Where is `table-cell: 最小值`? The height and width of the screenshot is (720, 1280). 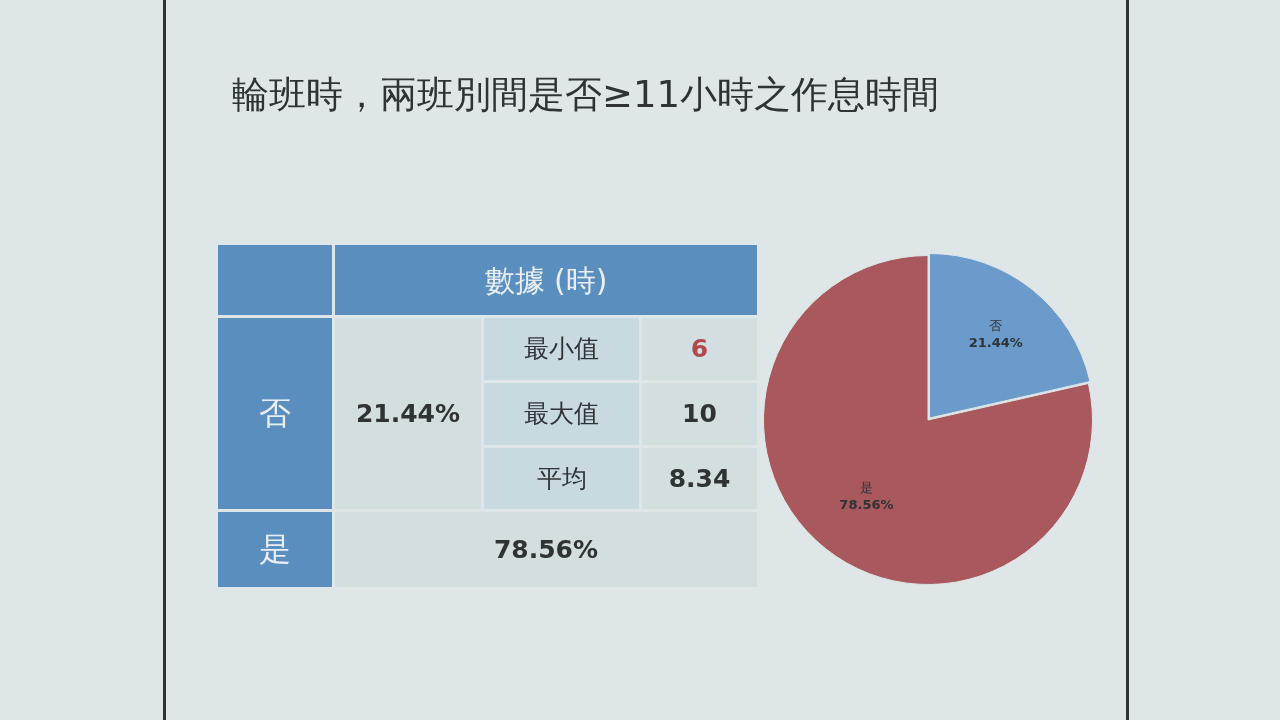 table-cell: 最小值 is located at coordinates (561, 349).